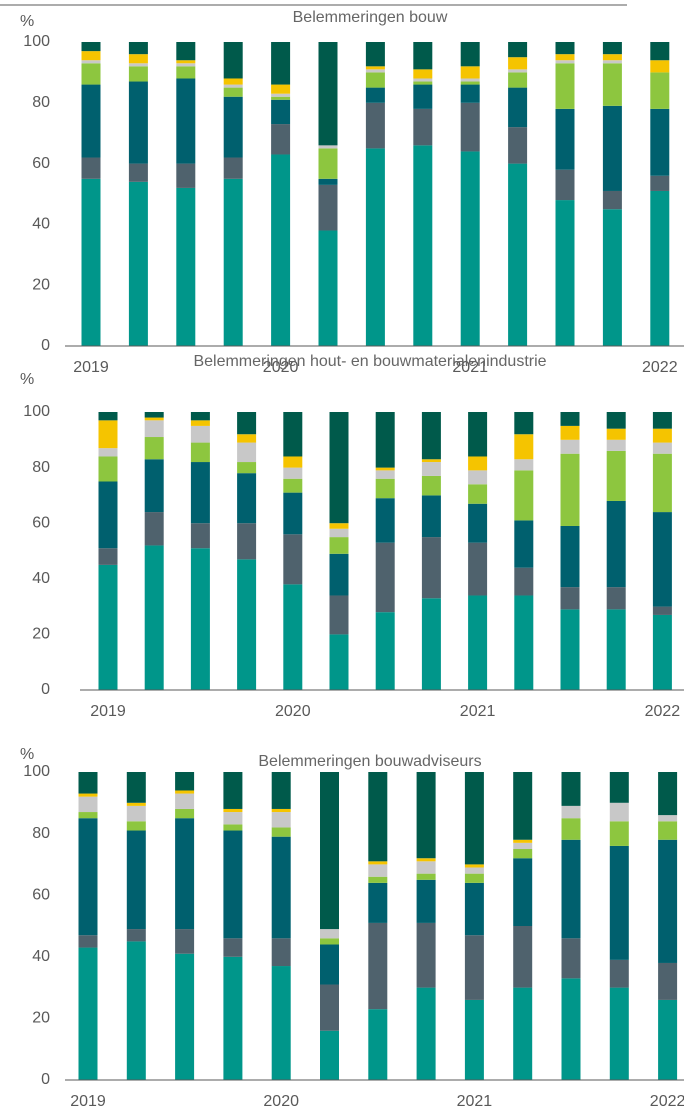 This screenshot has height=1119, width=684. I want to click on x-tick-label: 2022, so click(663, 711).